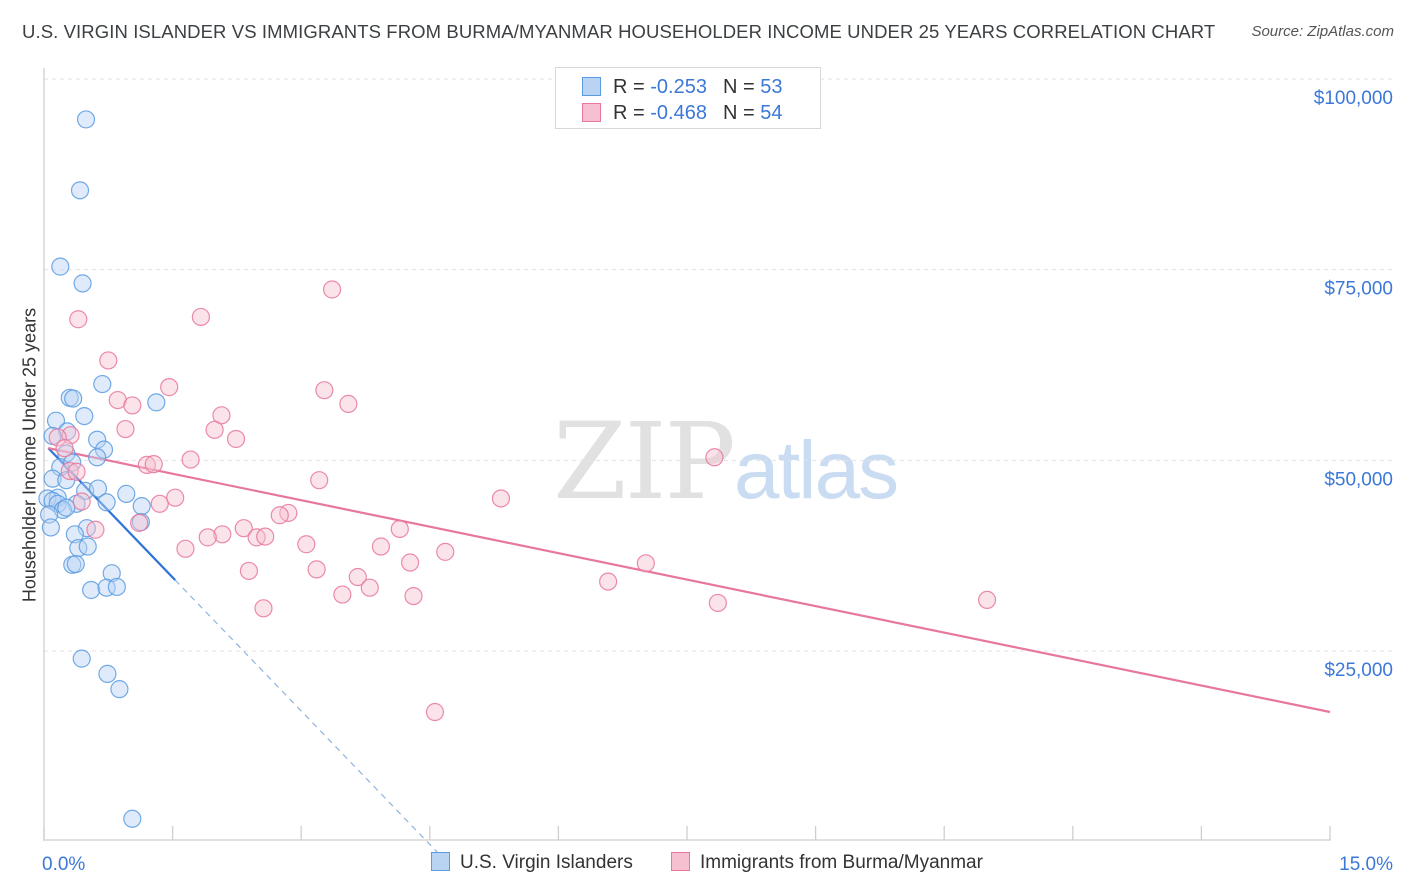  I want to click on x-tick-label: 15.0%, so click(1366, 864).